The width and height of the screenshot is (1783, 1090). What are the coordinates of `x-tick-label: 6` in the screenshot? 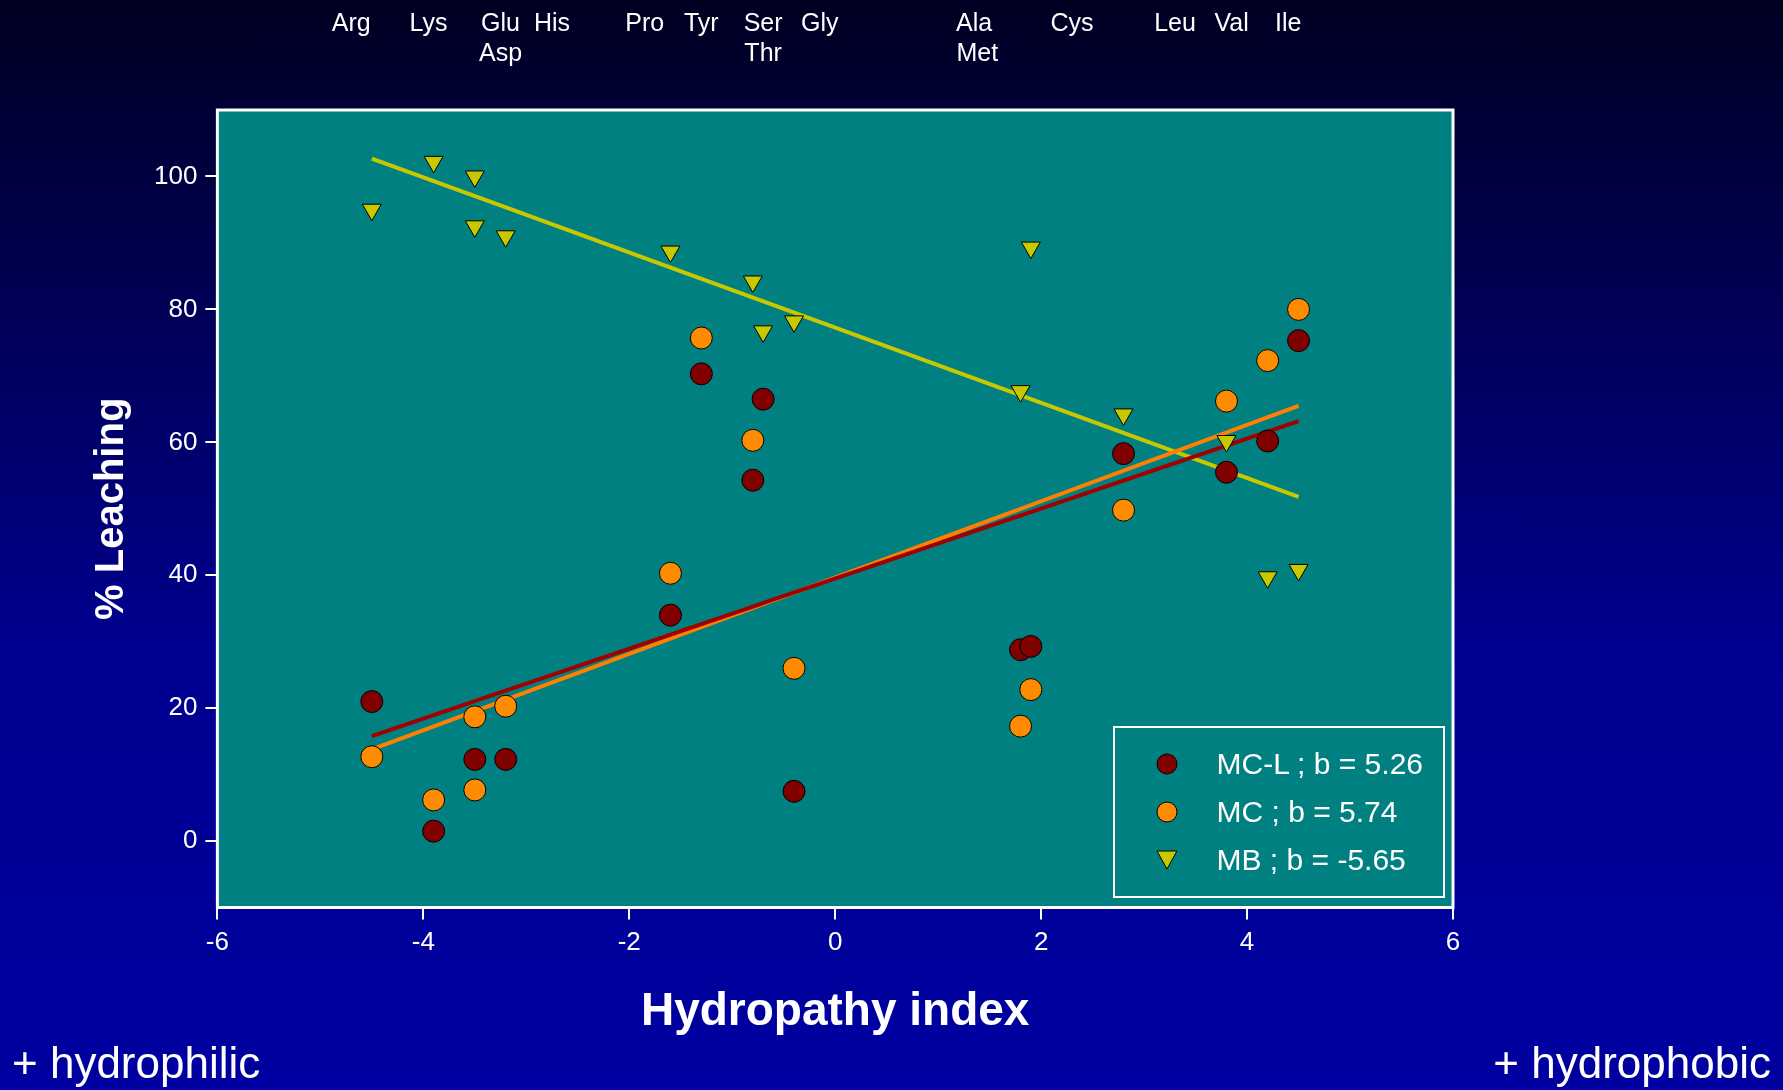 It's located at (1453, 941).